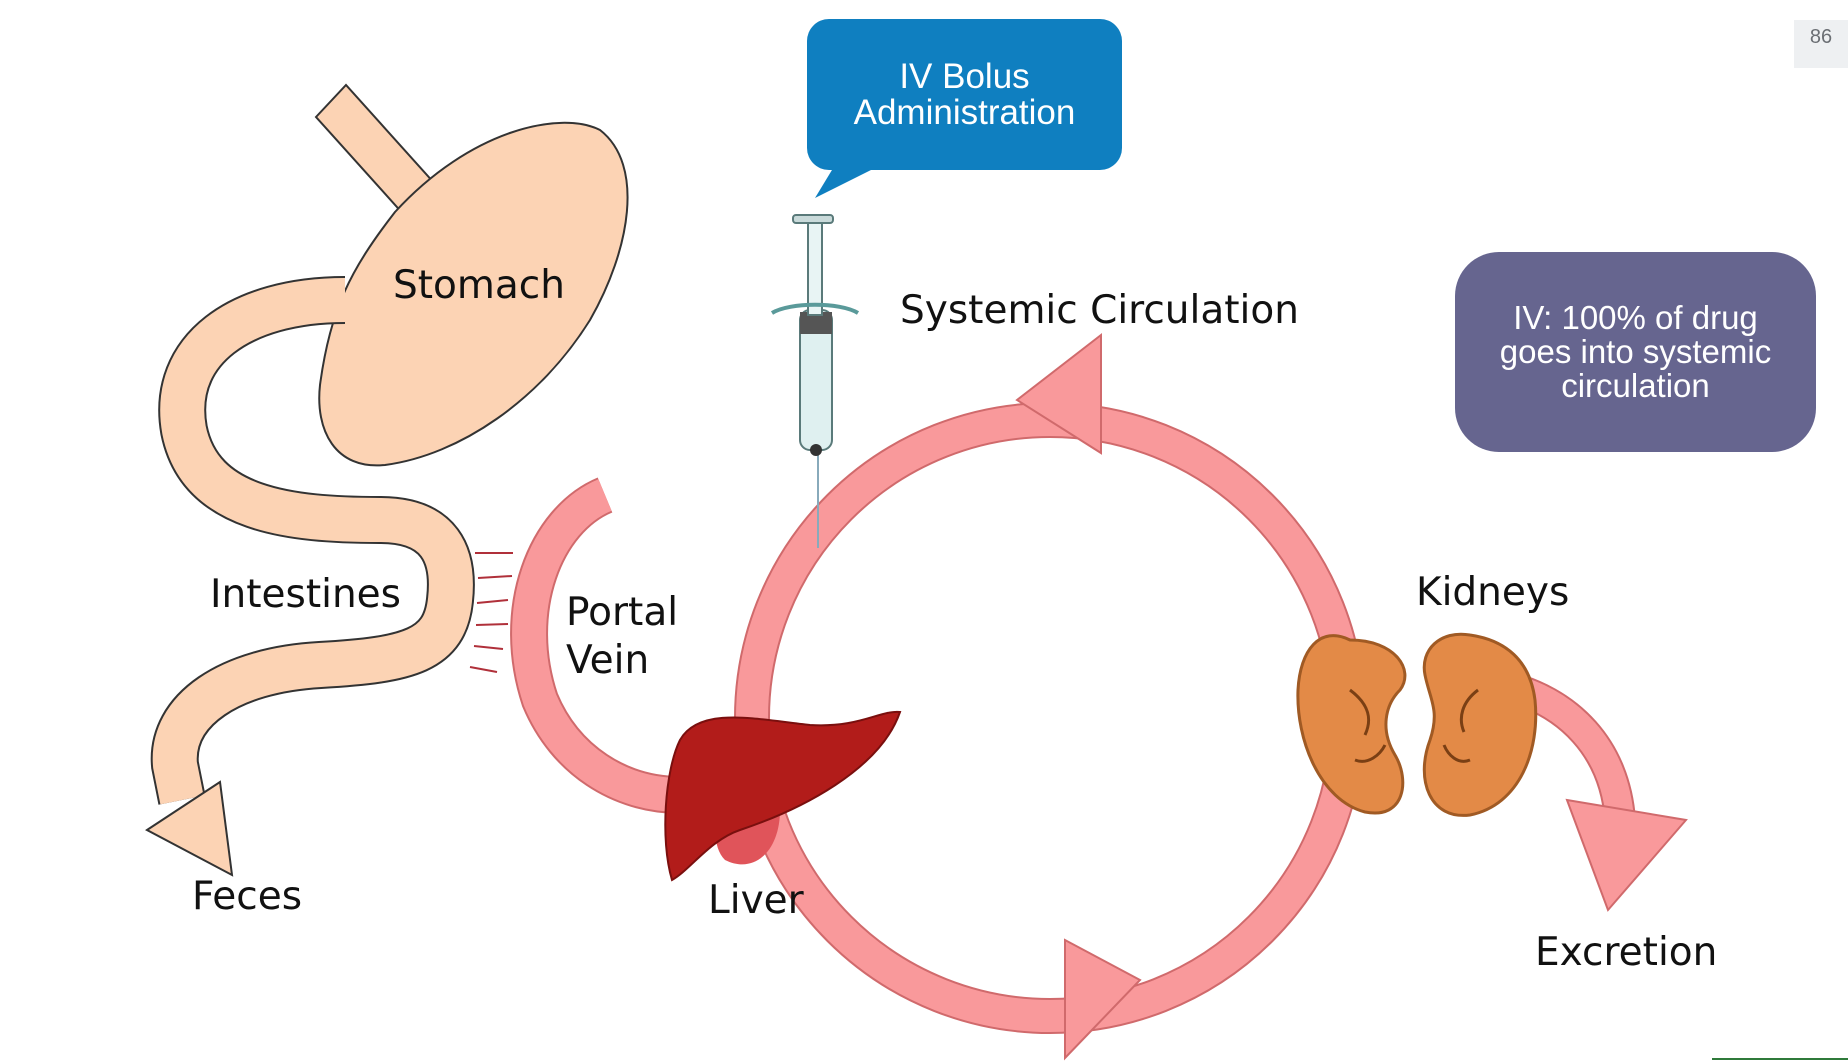 The height and width of the screenshot is (1062, 1848). Describe the element at coordinates (756, 900) in the screenshot. I see `liver-label: Liver` at that location.